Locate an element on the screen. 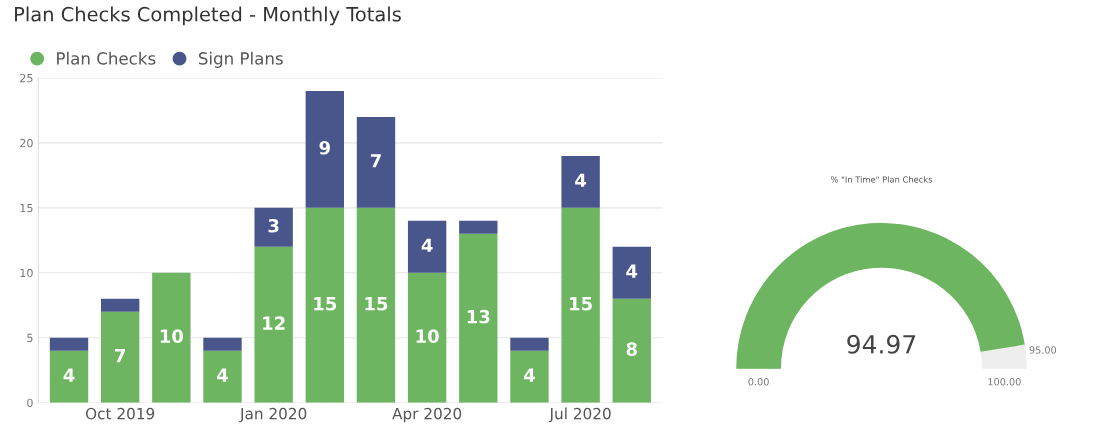 This screenshot has height=433, width=1095. y-tick-label: 0 is located at coordinates (30, 403).